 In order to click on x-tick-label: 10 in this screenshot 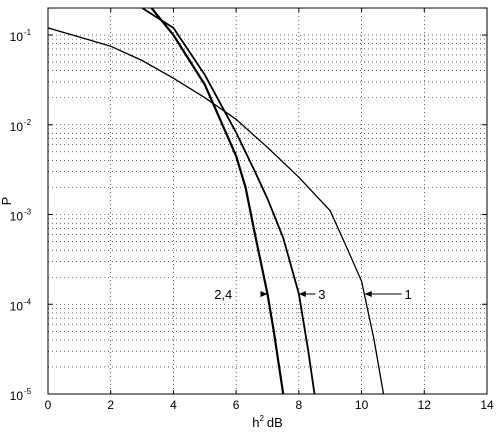, I will do `click(362, 405)`.